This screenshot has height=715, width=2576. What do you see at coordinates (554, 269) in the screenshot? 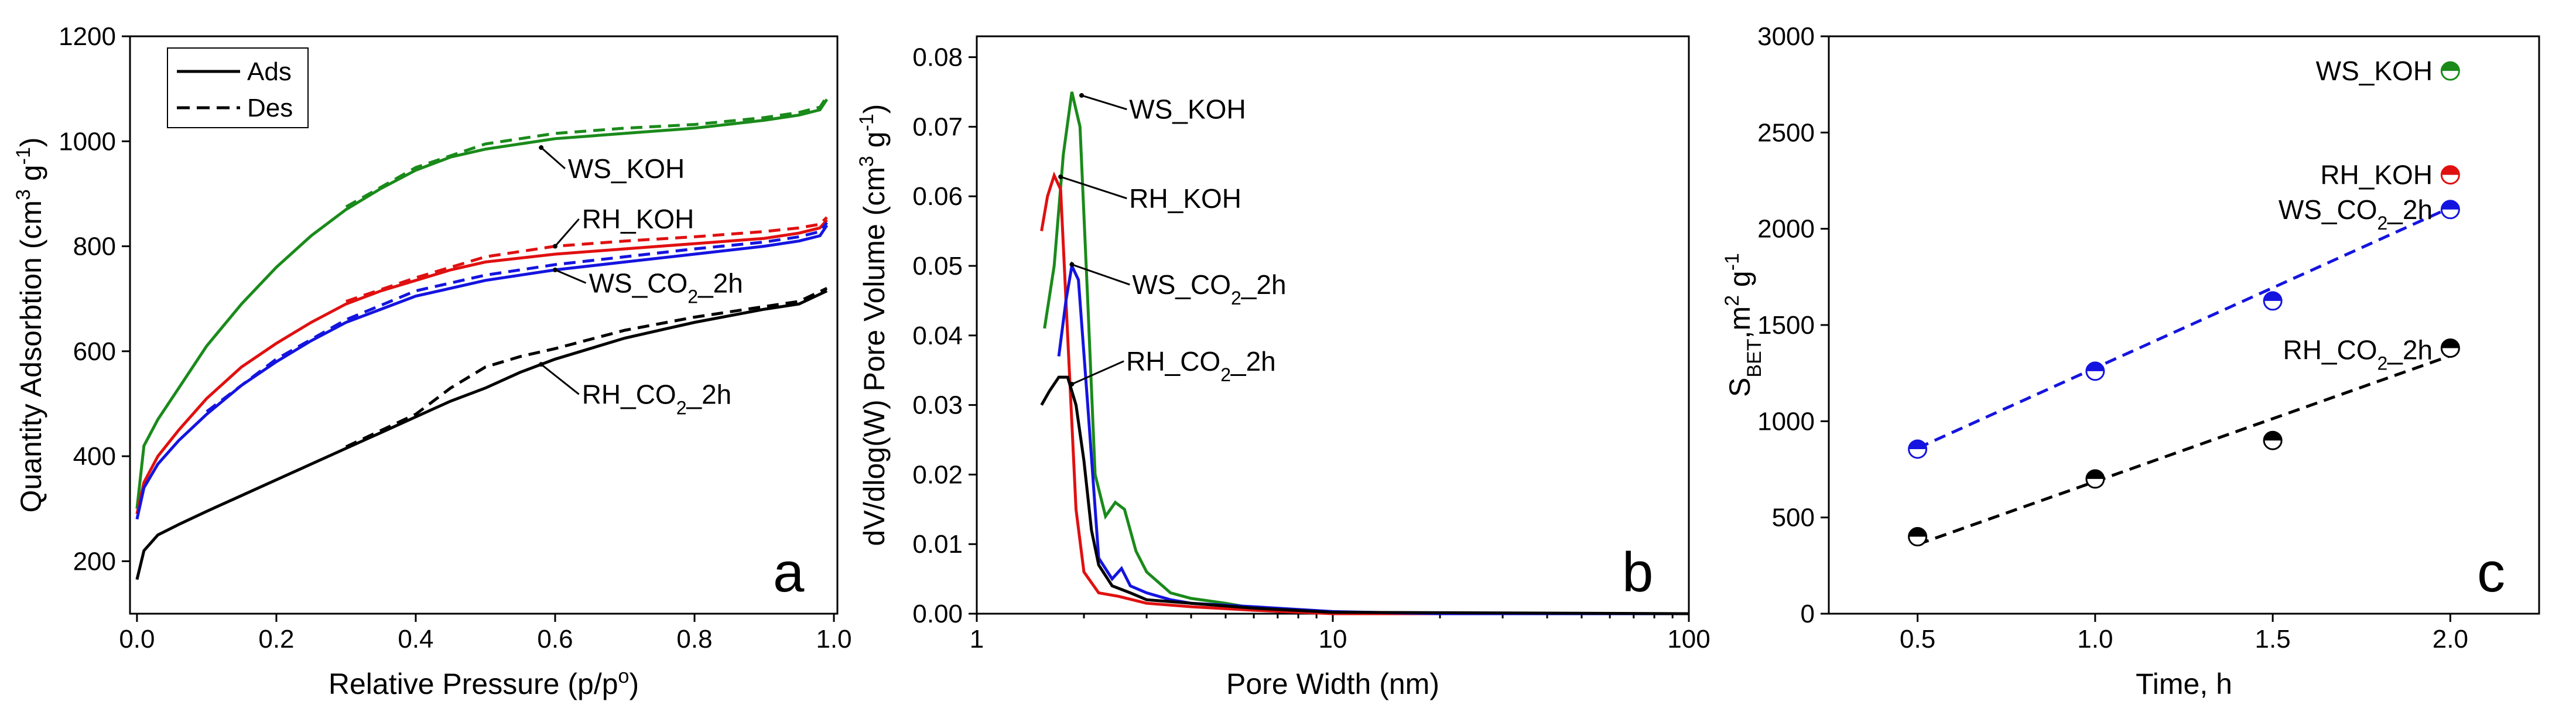
I see `panel-a-annotation-arrowhead` at bounding box center [554, 269].